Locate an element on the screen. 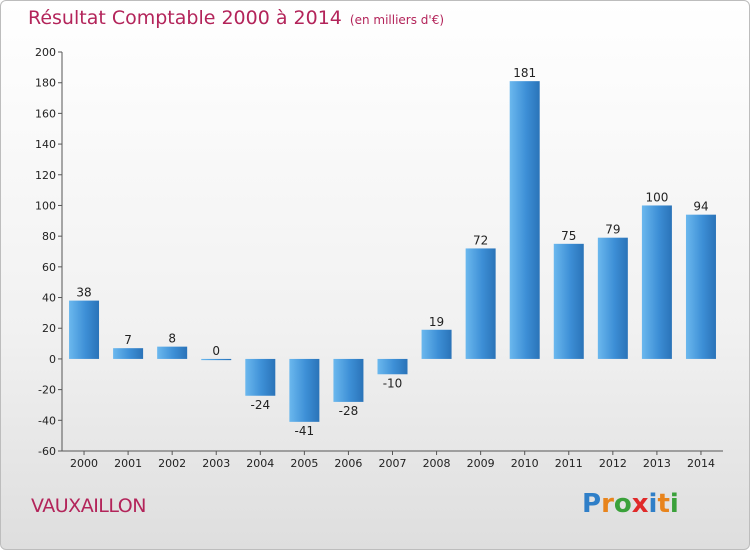 This screenshot has width=750, height=550. logo-letter: P is located at coordinates (592, 504).